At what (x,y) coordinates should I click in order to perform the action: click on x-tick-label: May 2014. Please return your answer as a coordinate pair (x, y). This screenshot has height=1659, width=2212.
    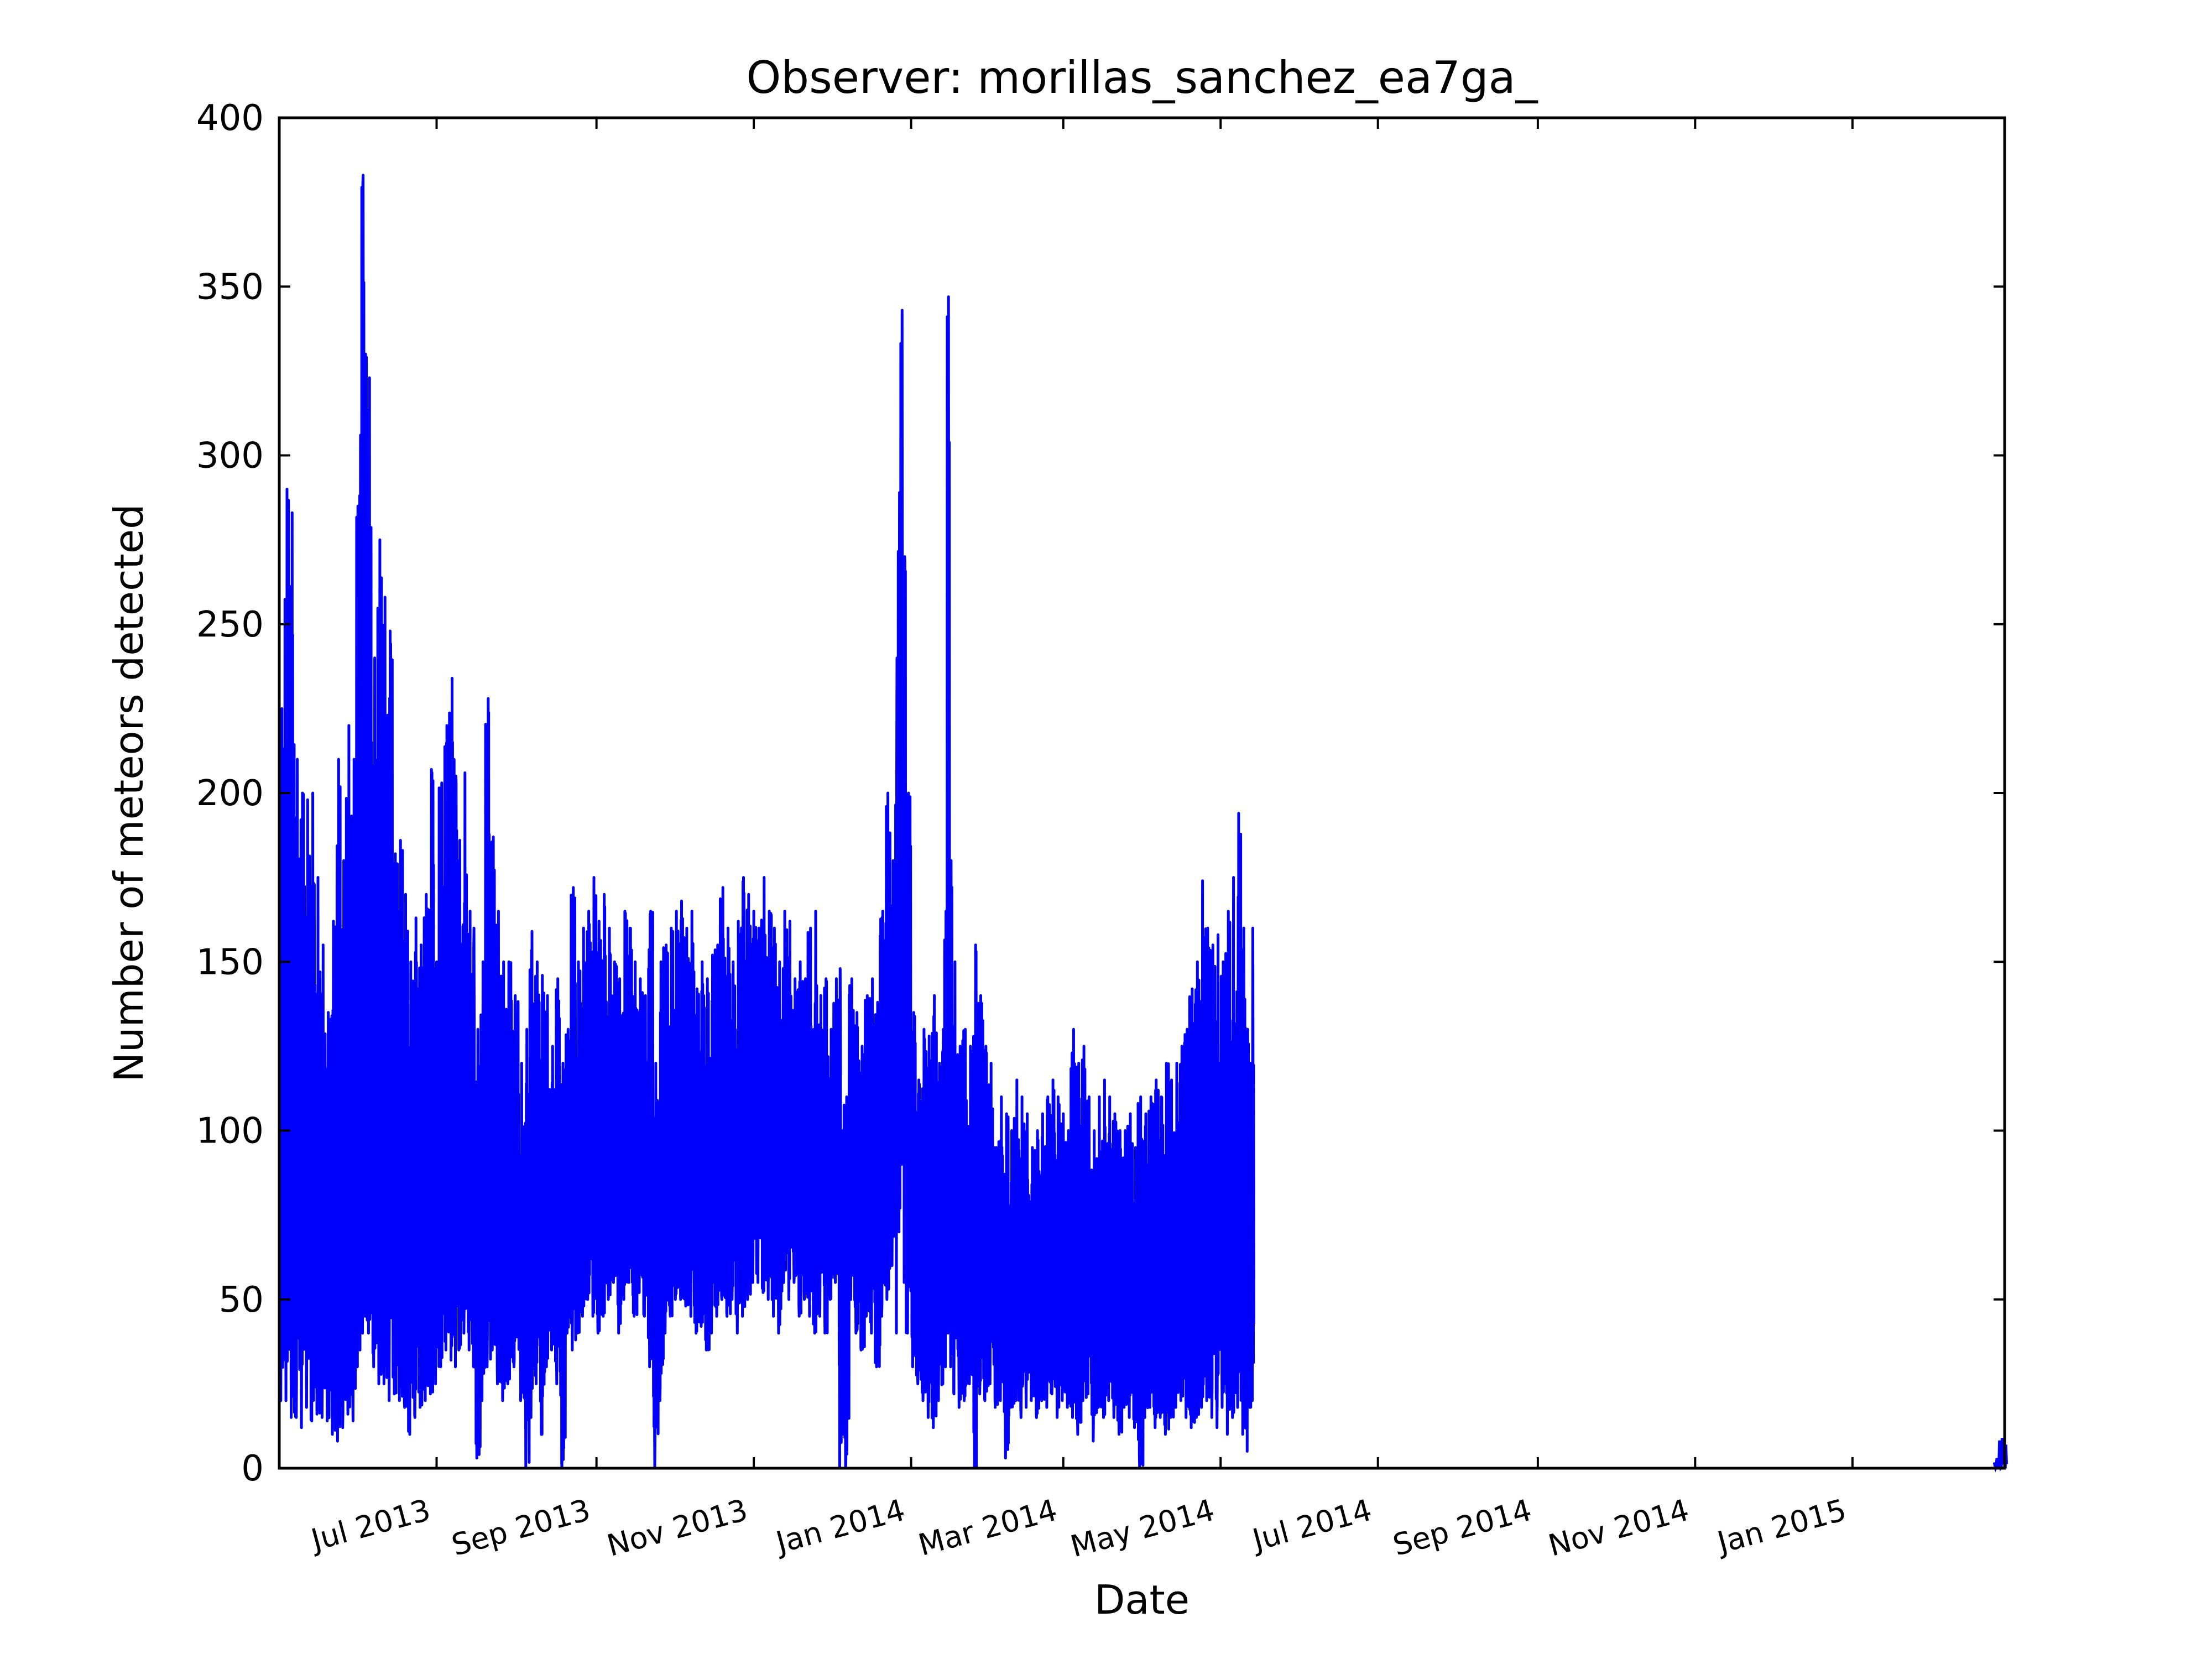
    Looking at the image, I should click on (1142, 1529).